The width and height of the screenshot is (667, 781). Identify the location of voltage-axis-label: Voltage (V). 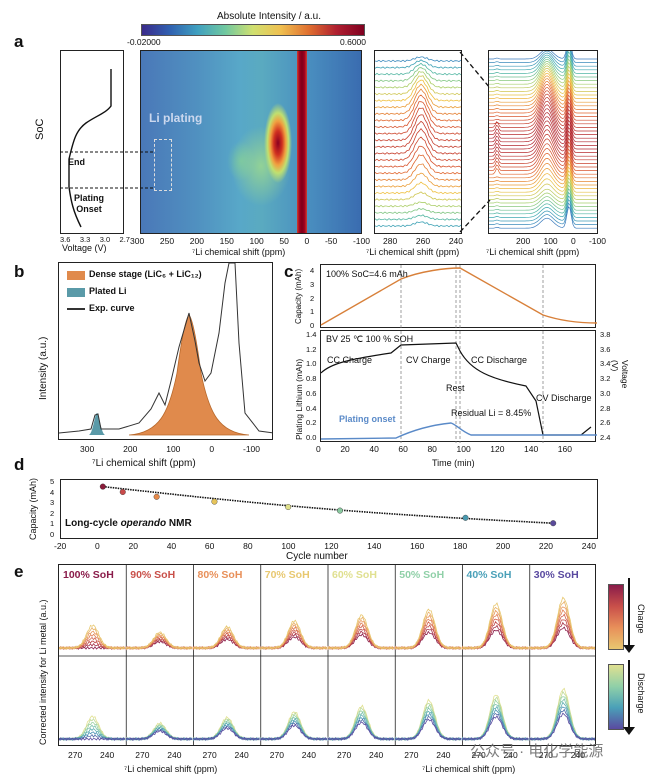
(84, 248).